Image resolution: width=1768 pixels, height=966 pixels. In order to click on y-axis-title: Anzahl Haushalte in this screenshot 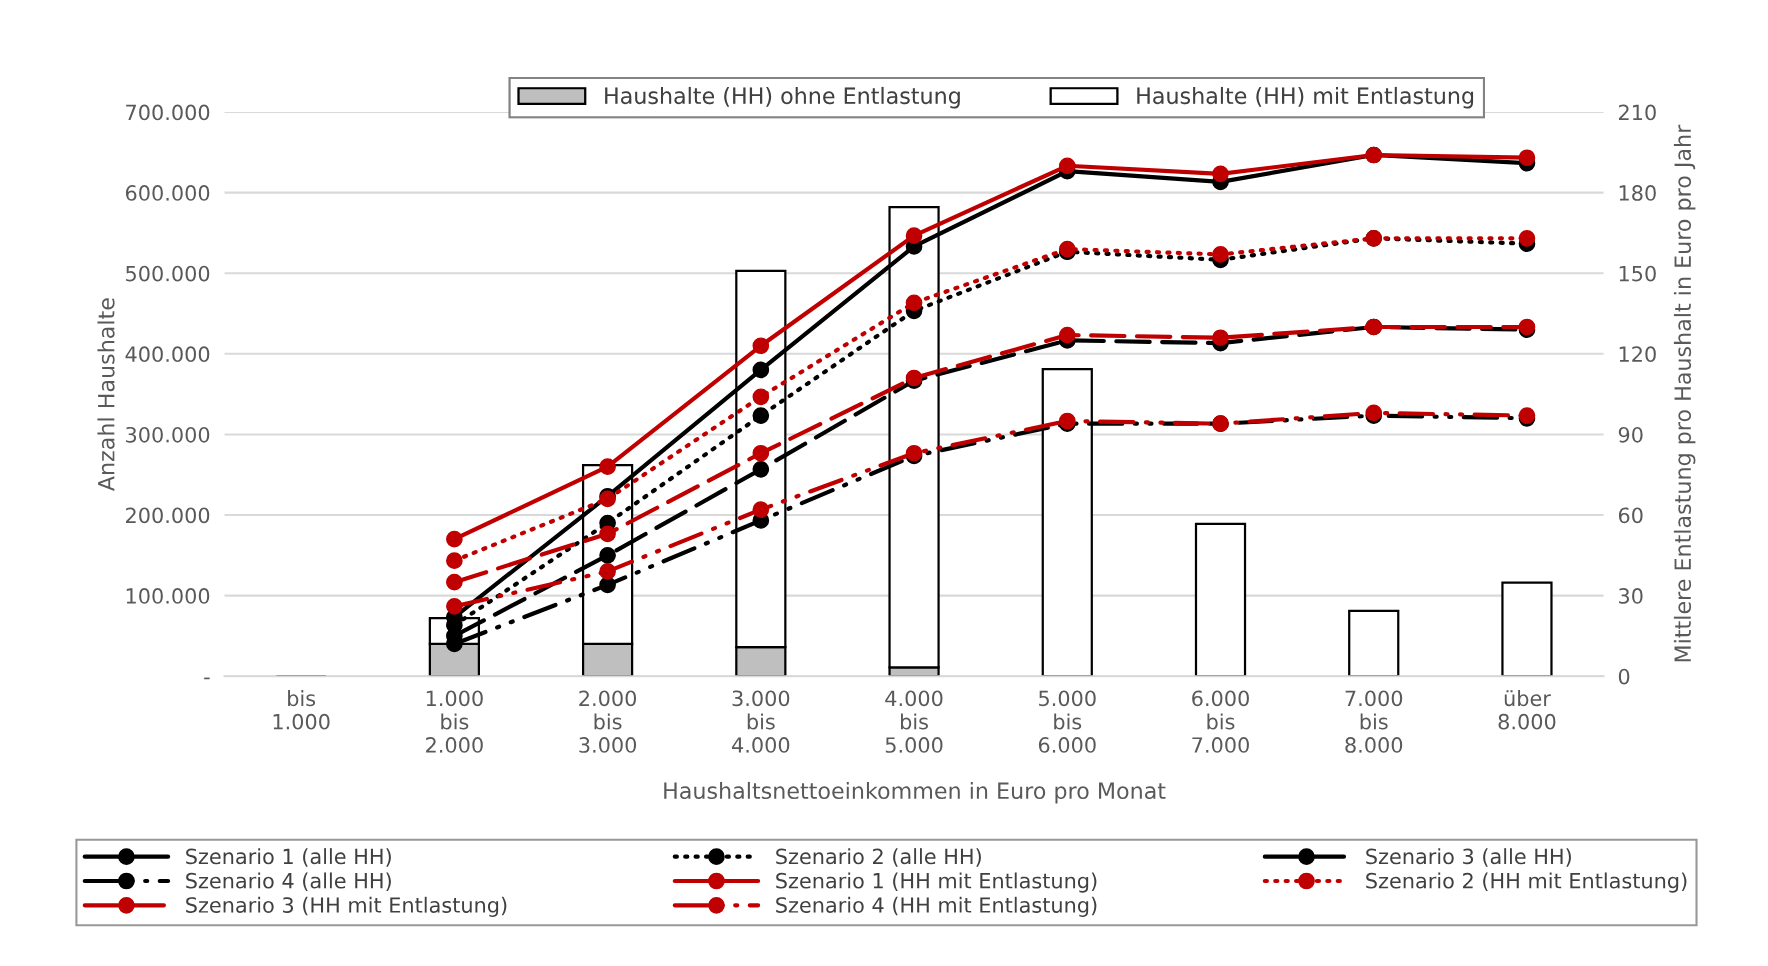, I will do `click(106, 395)`.